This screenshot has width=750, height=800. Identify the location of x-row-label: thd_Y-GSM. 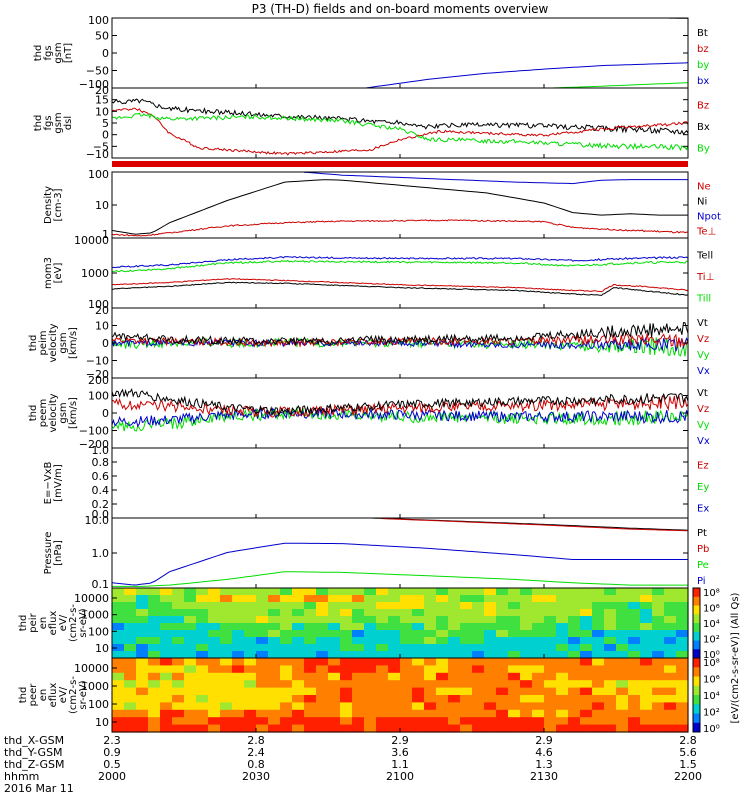
(33, 752).